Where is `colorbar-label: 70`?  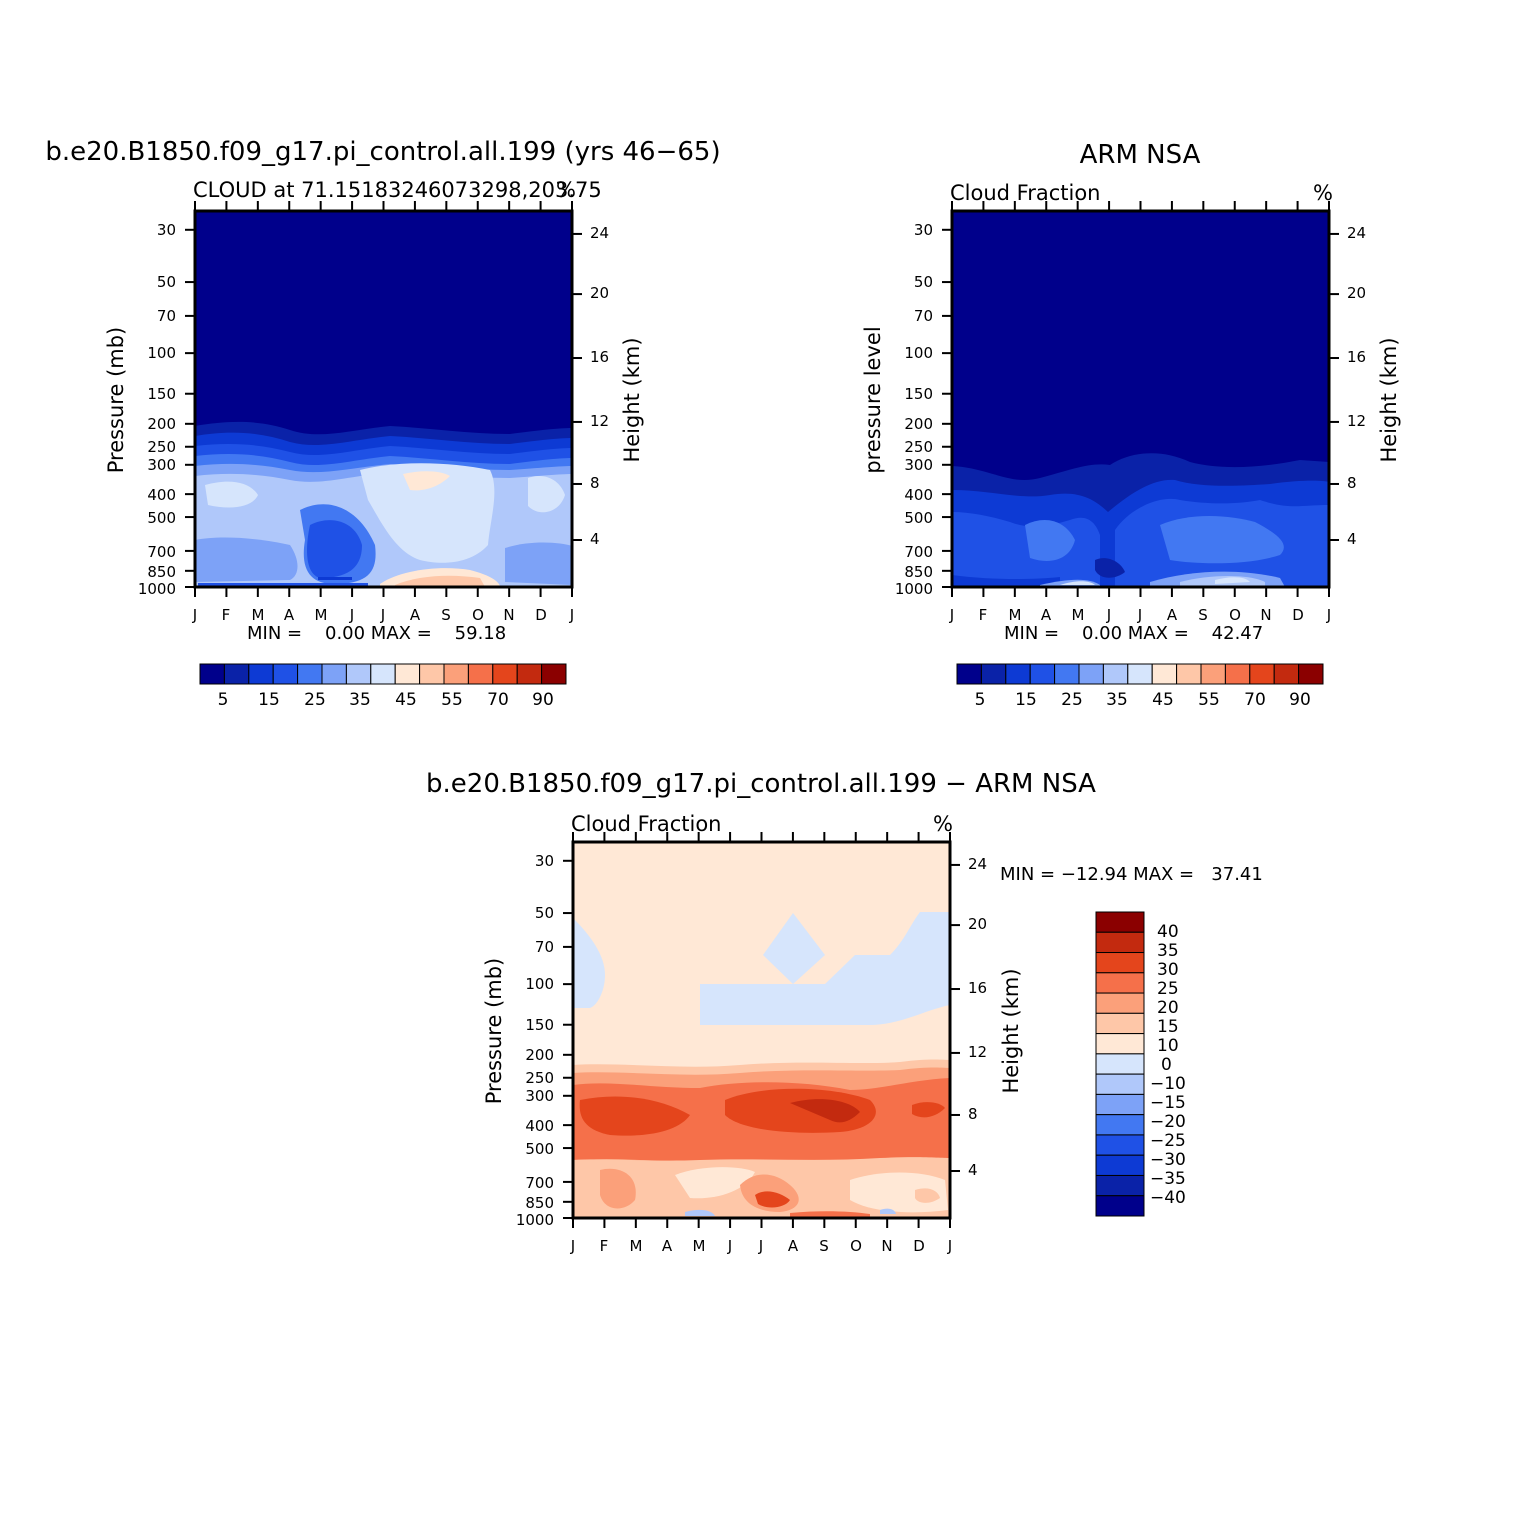
colorbar-label: 70 is located at coordinates (1255, 700).